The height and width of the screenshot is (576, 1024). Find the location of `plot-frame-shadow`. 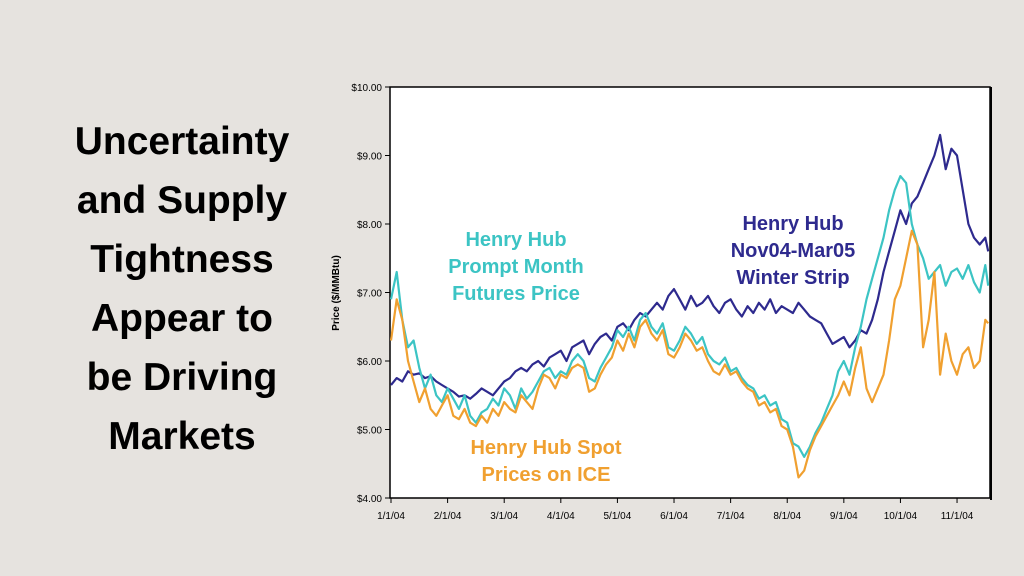

plot-frame-shadow is located at coordinates (991, 293).